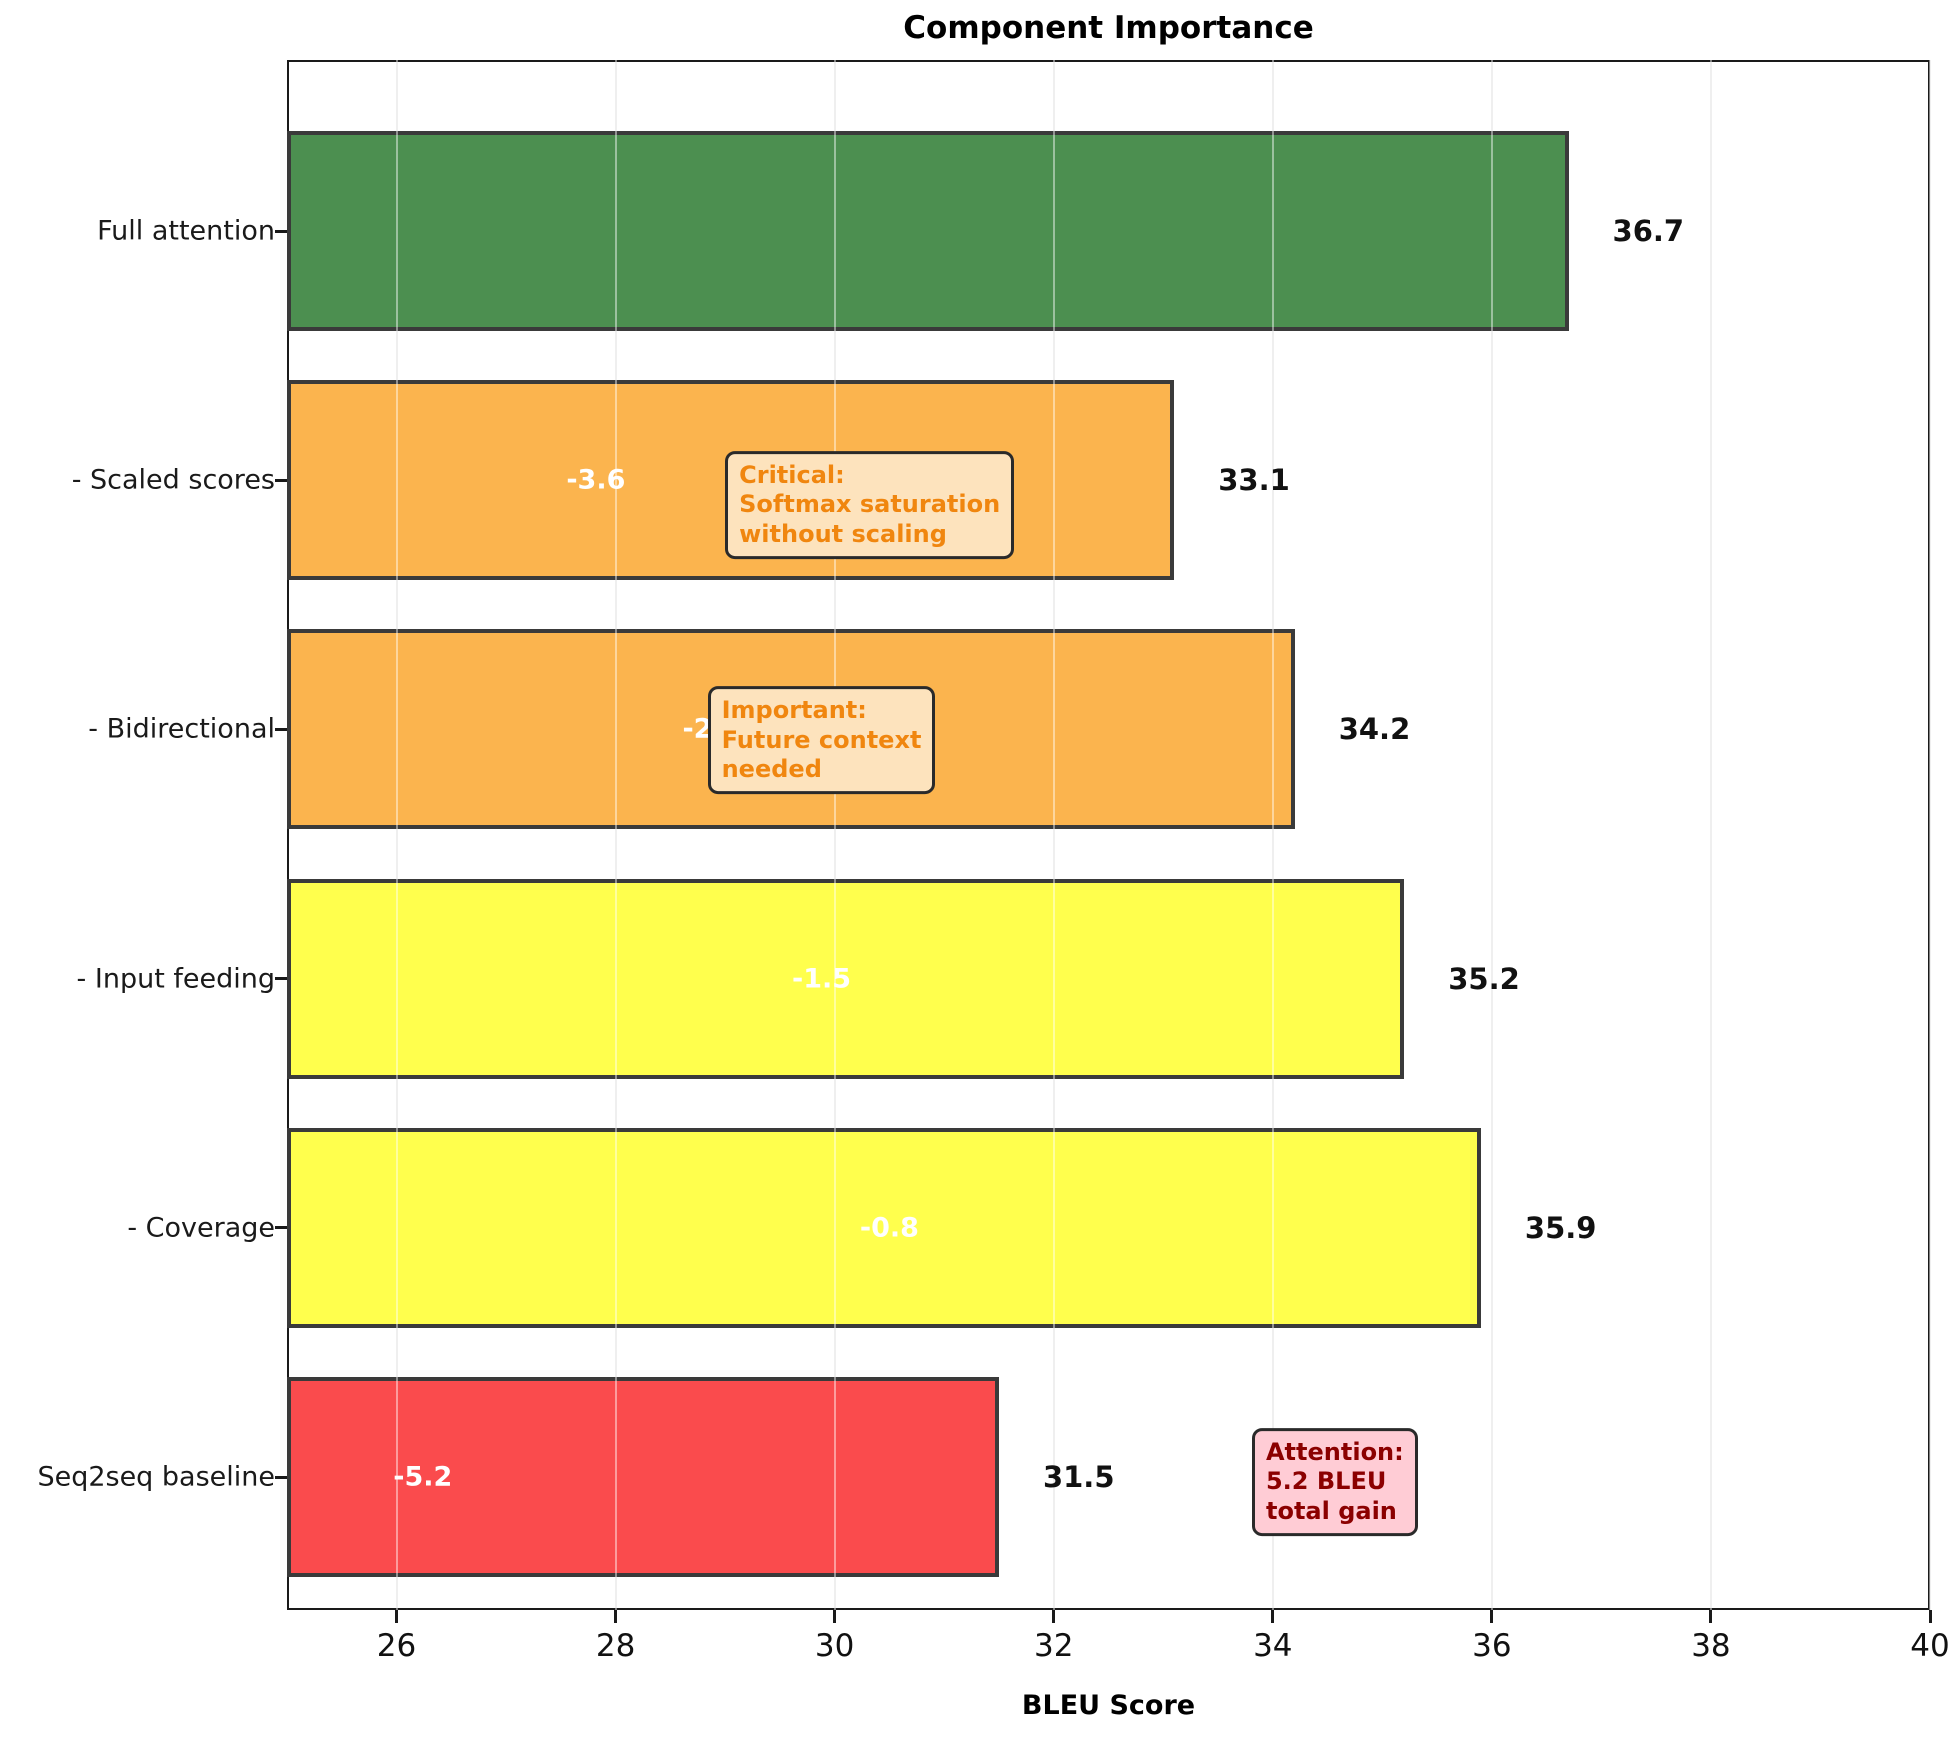 The height and width of the screenshot is (1757, 1956). Describe the element at coordinates (396, 1646) in the screenshot. I see `x-tick-label: 26` at that location.